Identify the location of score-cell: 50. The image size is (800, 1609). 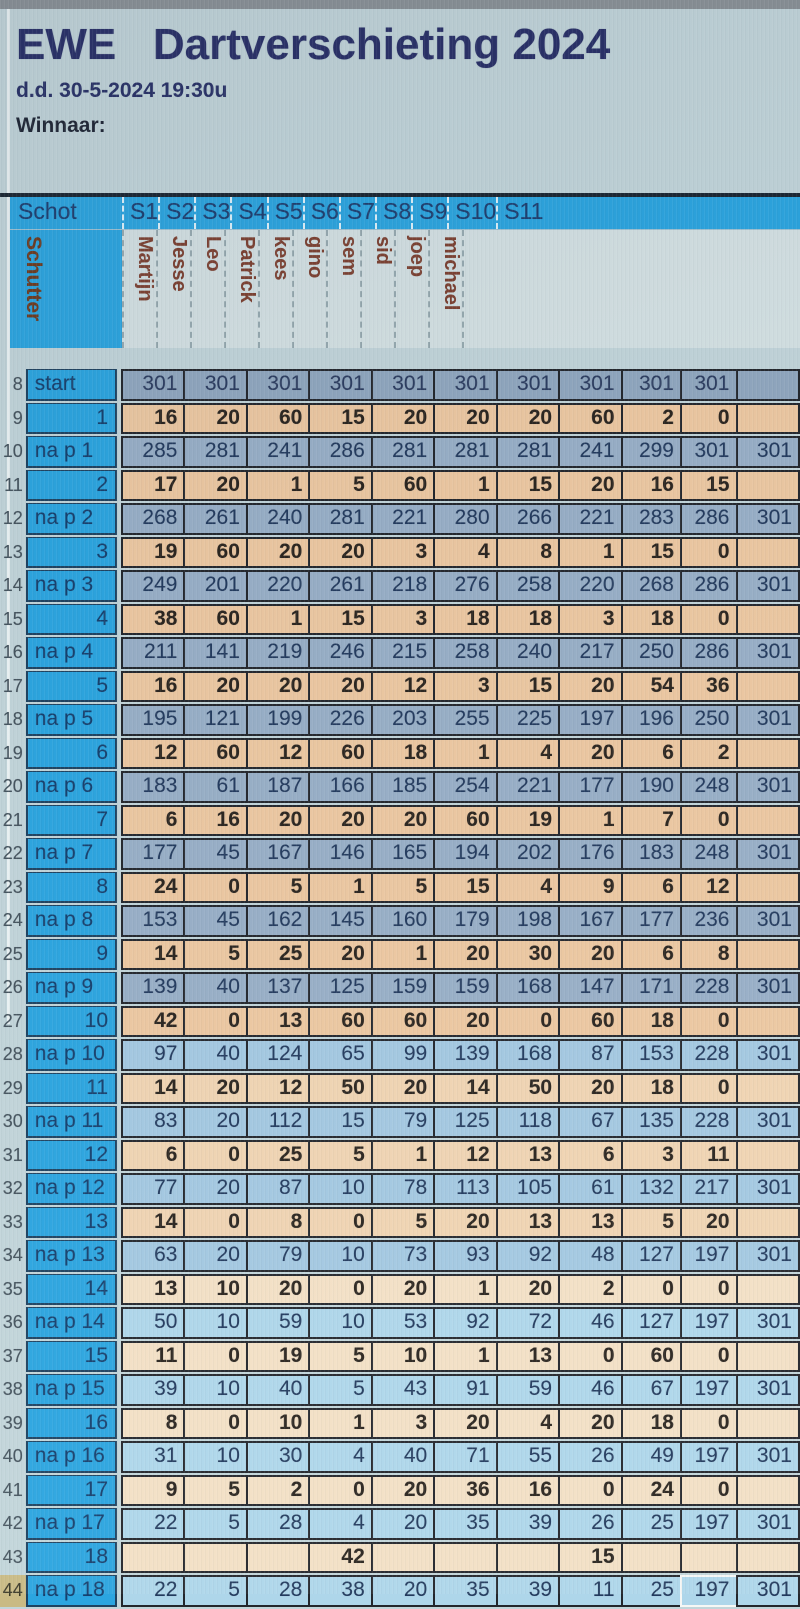
(340, 1088).